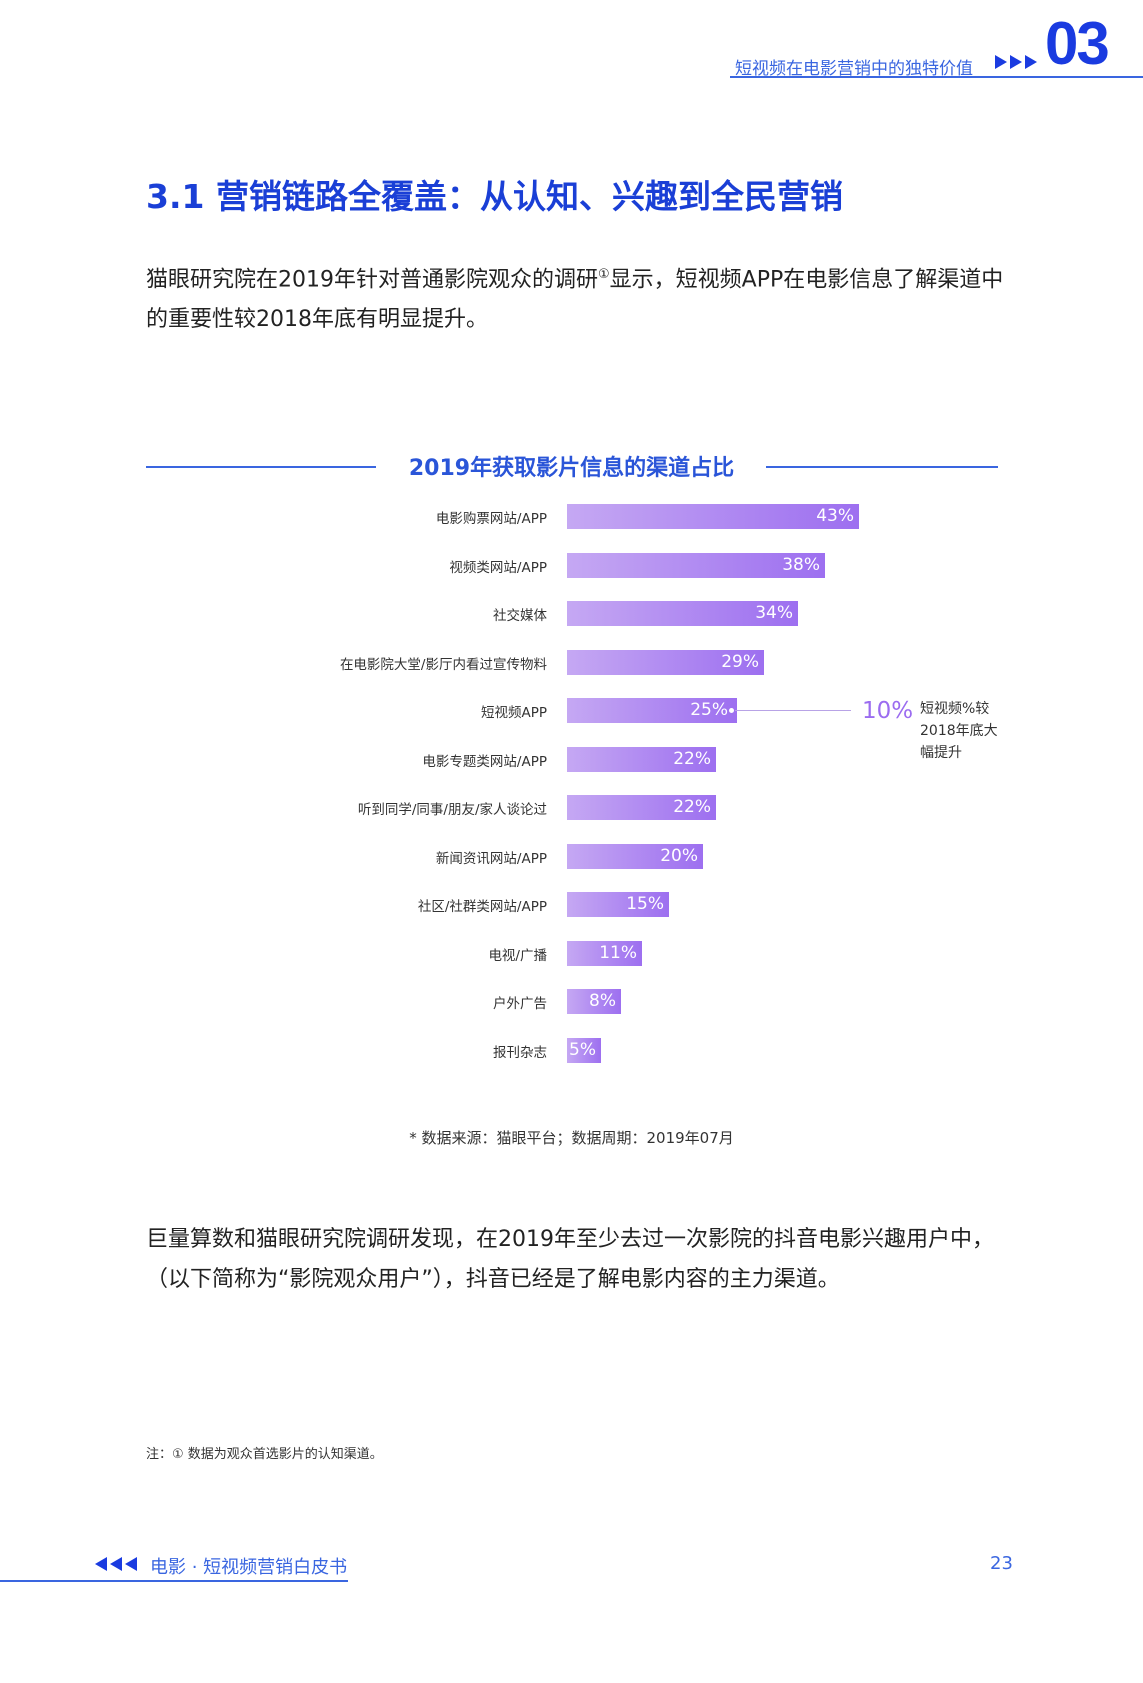 The image size is (1143, 1683). Describe the element at coordinates (1077, 43) in the screenshot. I see `chapter-number: 03` at that location.